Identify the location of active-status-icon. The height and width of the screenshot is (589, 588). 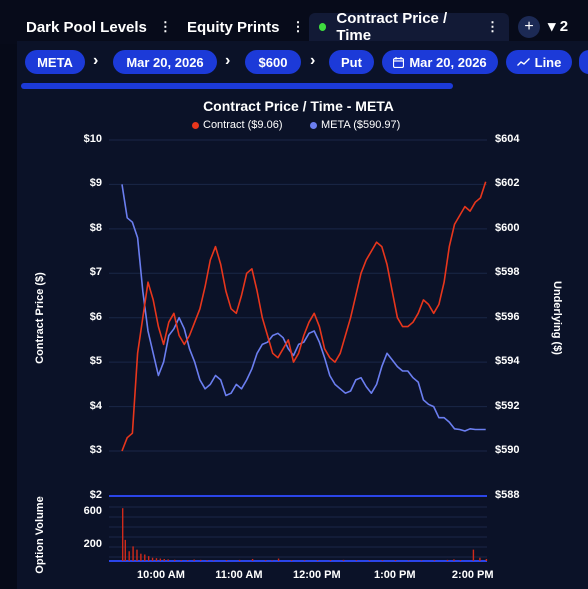
(323, 27).